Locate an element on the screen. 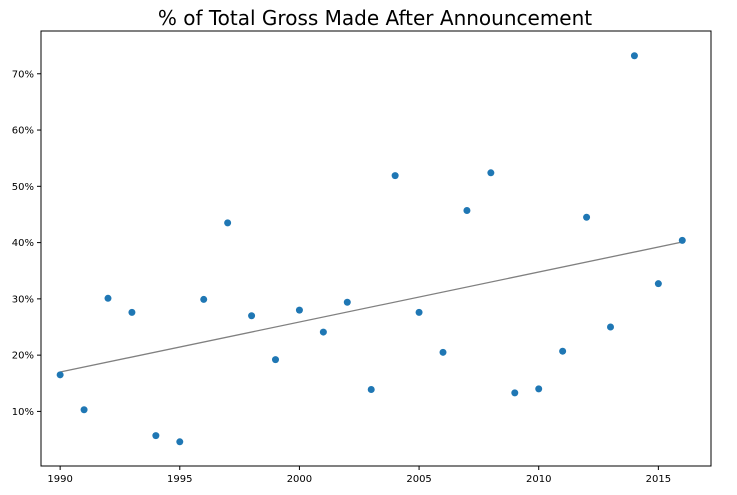 Image resolution: width=737 pixels, height=495 pixels. y-tick-label: 40% is located at coordinates (23, 243).